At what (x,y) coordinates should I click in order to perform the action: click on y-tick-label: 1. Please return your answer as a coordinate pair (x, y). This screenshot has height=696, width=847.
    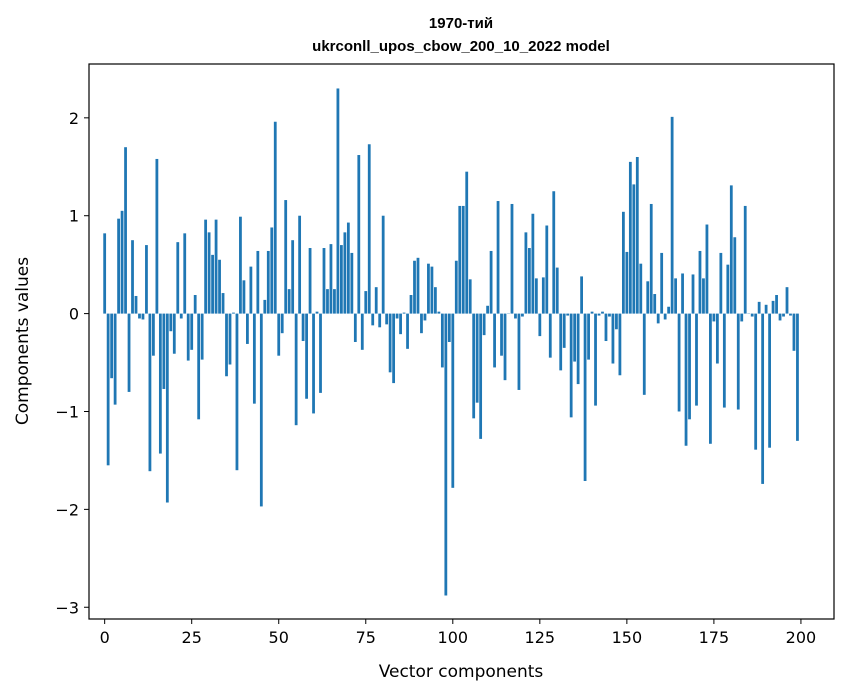
    Looking at the image, I should click on (74, 216).